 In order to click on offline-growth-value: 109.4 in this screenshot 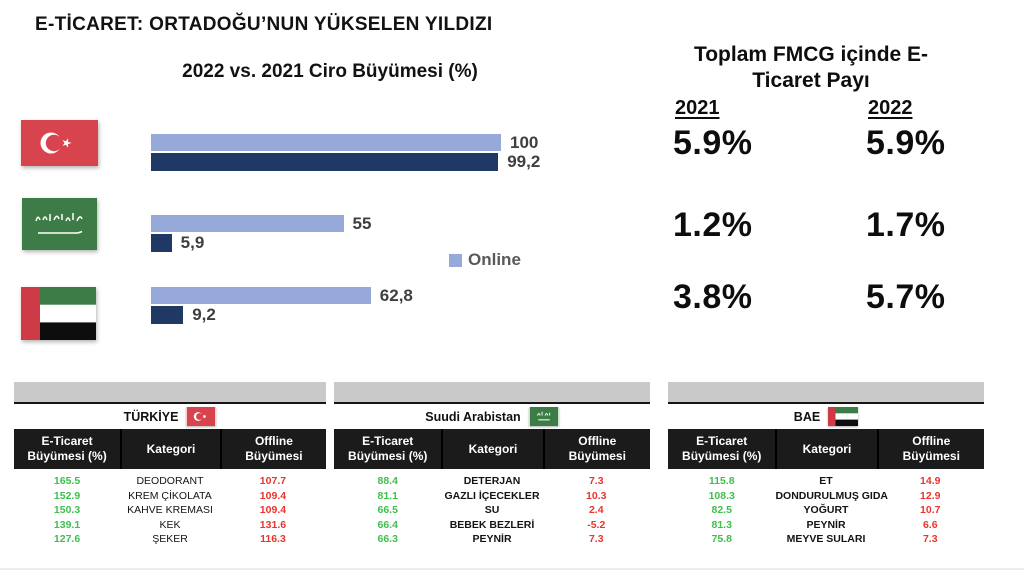, I will do `click(273, 510)`.